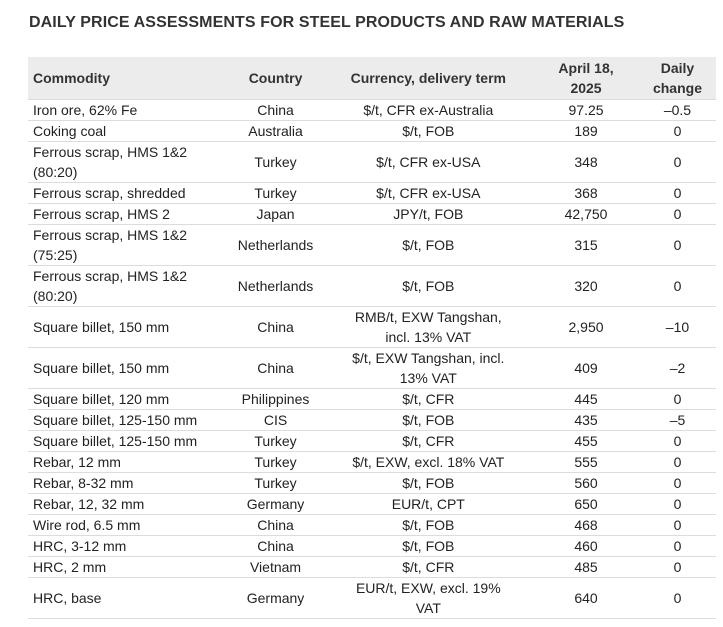 The height and width of the screenshot is (627, 723). Describe the element at coordinates (586, 441) in the screenshot. I see `cell-price: 455` at that location.